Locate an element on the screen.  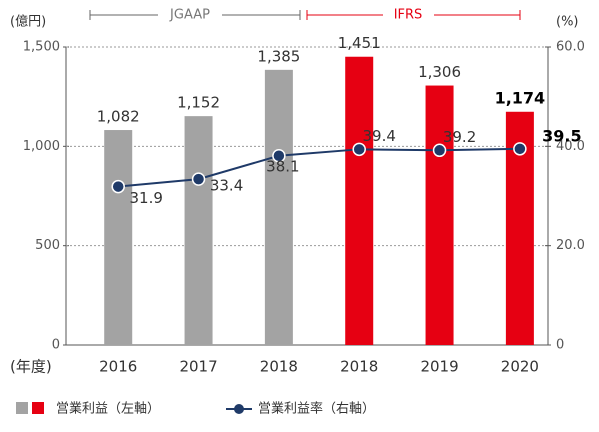
line-value-label: 33.4 is located at coordinates (226, 186).